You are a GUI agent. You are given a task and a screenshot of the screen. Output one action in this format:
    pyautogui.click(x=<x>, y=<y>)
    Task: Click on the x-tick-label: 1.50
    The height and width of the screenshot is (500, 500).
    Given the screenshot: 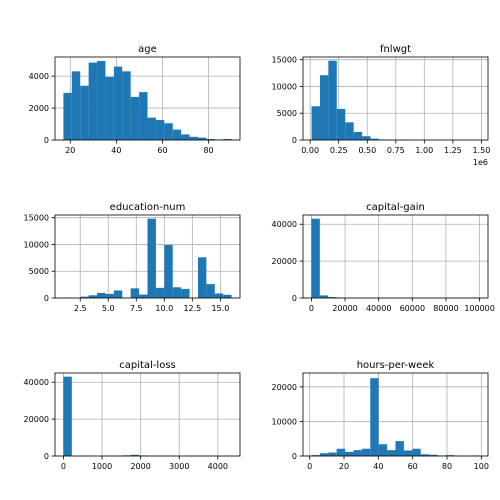 What is the action you would take?
    pyautogui.click(x=481, y=150)
    